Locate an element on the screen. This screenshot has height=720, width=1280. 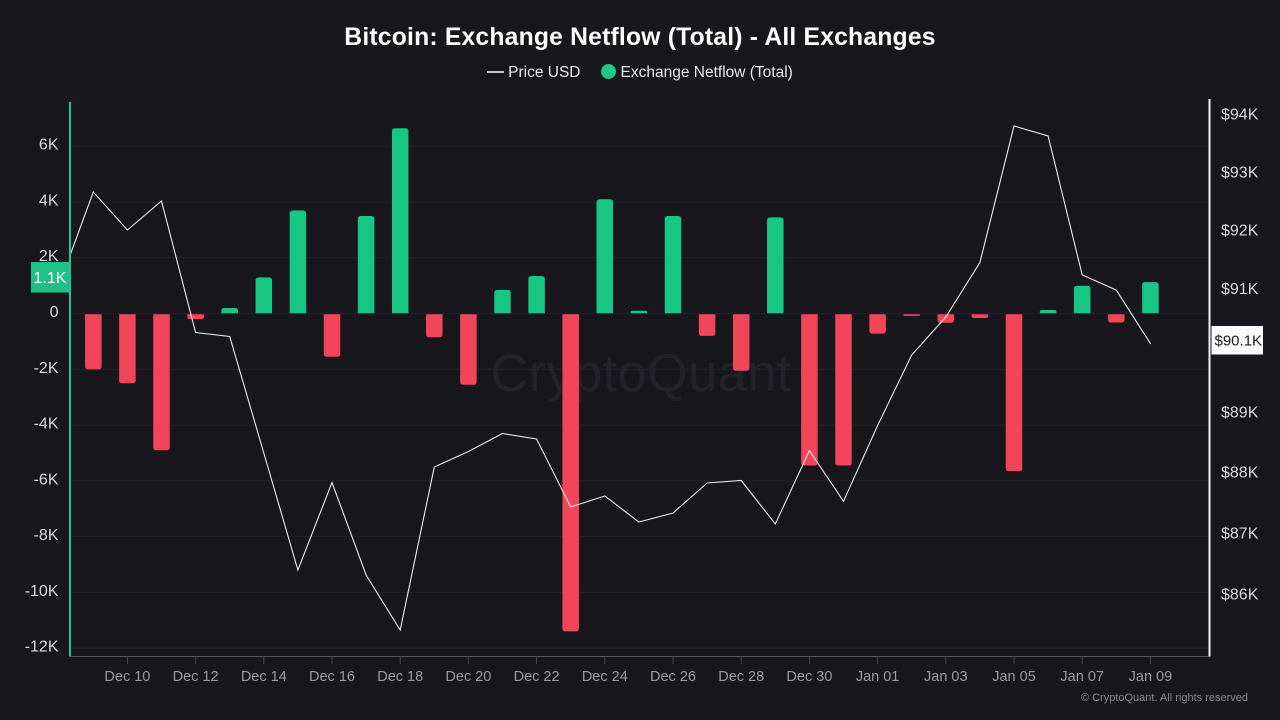
svg-text: $86K is located at coordinates (1240, 594).